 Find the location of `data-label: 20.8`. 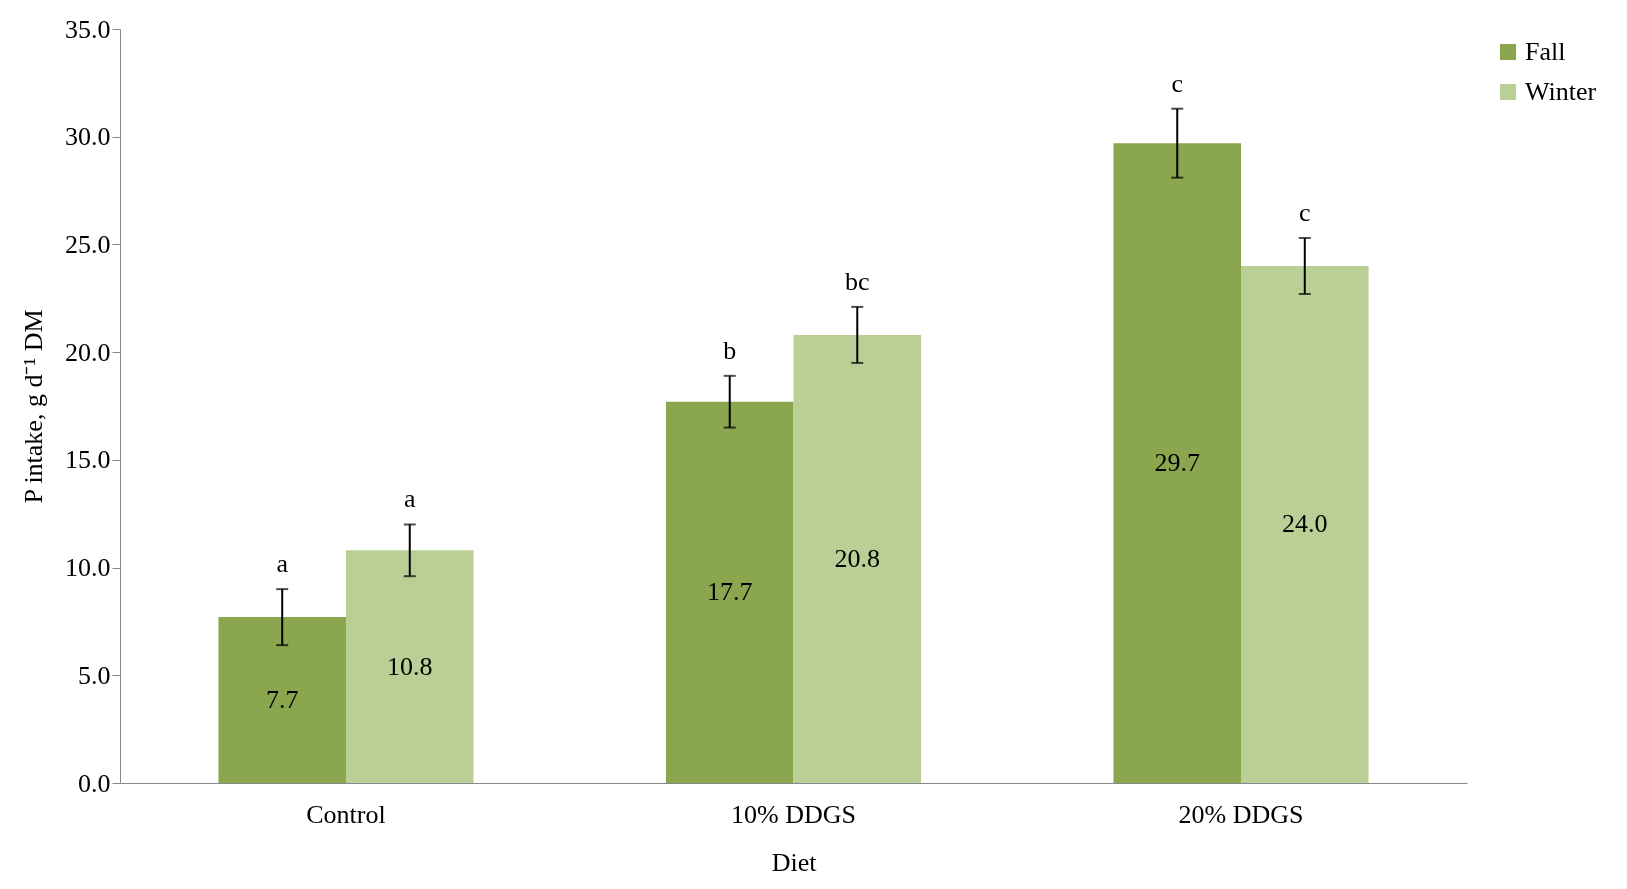

data-label: 20.8 is located at coordinates (857, 558).